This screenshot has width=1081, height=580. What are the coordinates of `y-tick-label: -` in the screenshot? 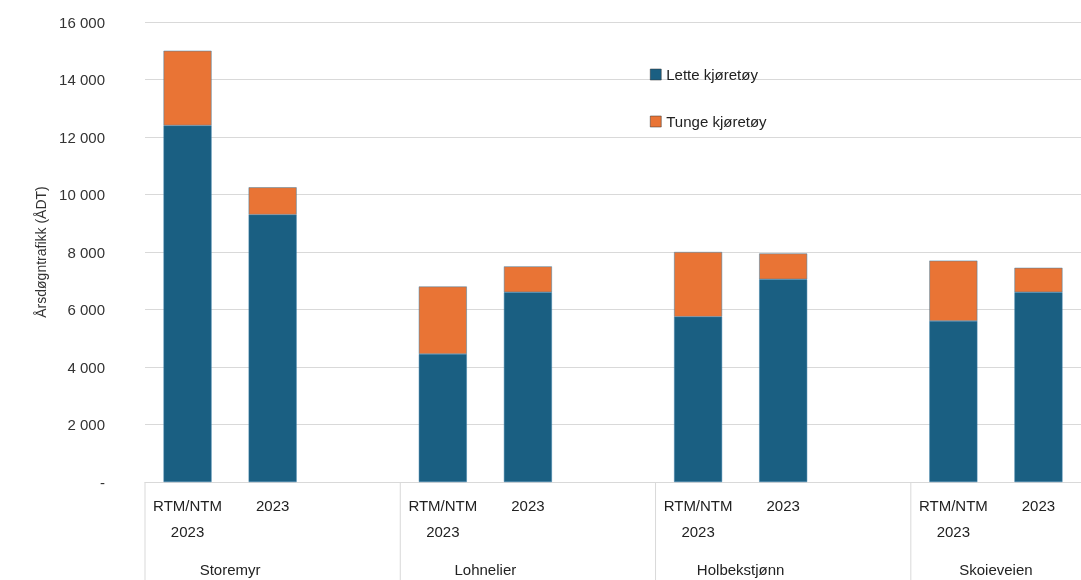 It's located at (102, 482).